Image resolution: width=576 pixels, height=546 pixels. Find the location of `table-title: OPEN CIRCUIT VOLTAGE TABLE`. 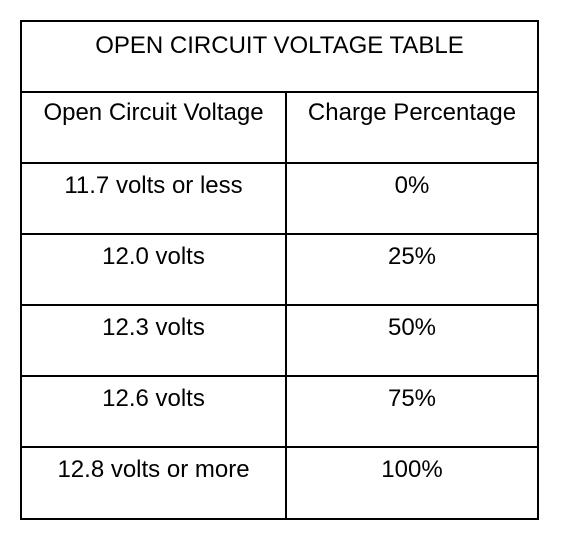

table-title: OPEN CIRCUIT VOLTAGE TABLE is located at coordinates (279, 56).